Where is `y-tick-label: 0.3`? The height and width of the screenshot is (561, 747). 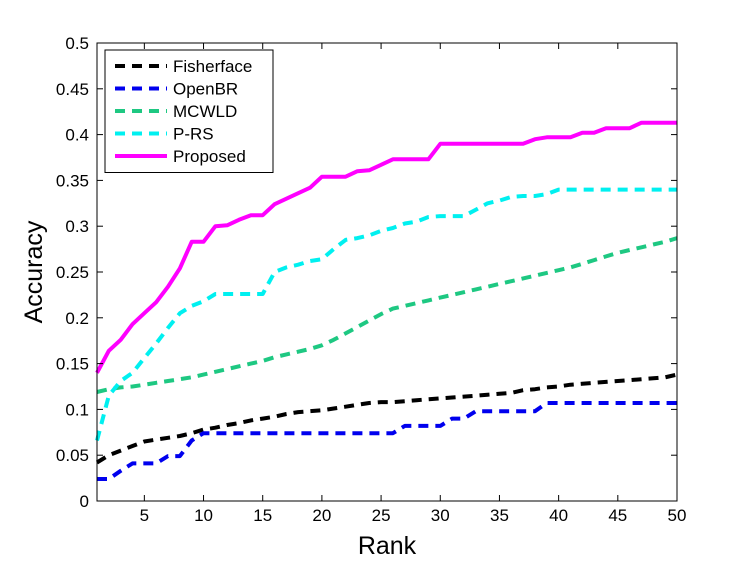 y-tick-label: 0.3 is located at coordinates (77, 226).